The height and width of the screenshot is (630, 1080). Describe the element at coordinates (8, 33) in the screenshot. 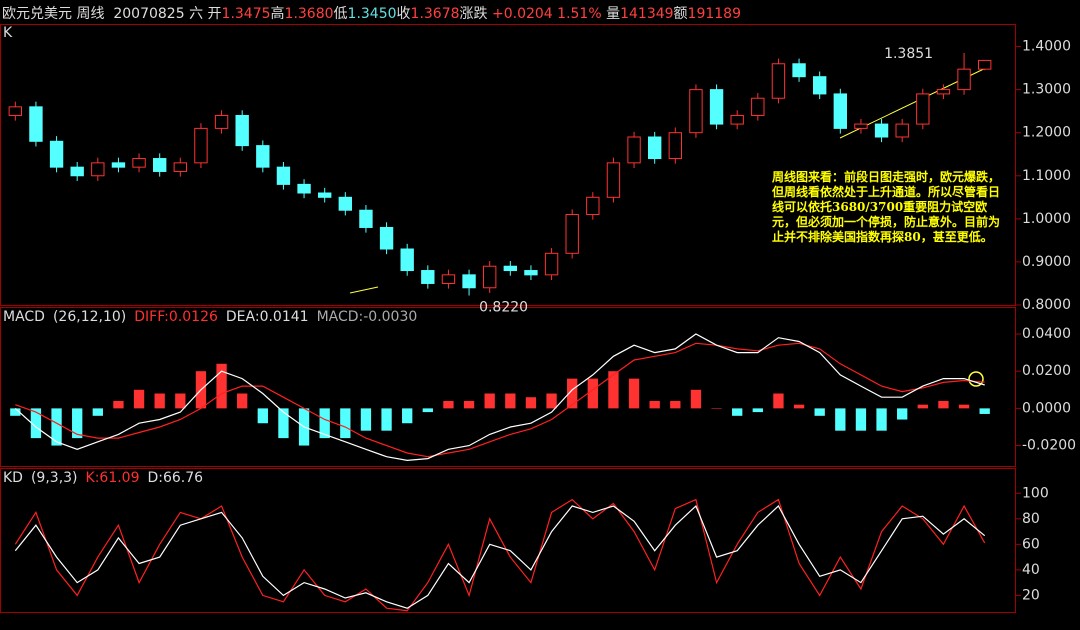

I see `pane-title: K` at that location.